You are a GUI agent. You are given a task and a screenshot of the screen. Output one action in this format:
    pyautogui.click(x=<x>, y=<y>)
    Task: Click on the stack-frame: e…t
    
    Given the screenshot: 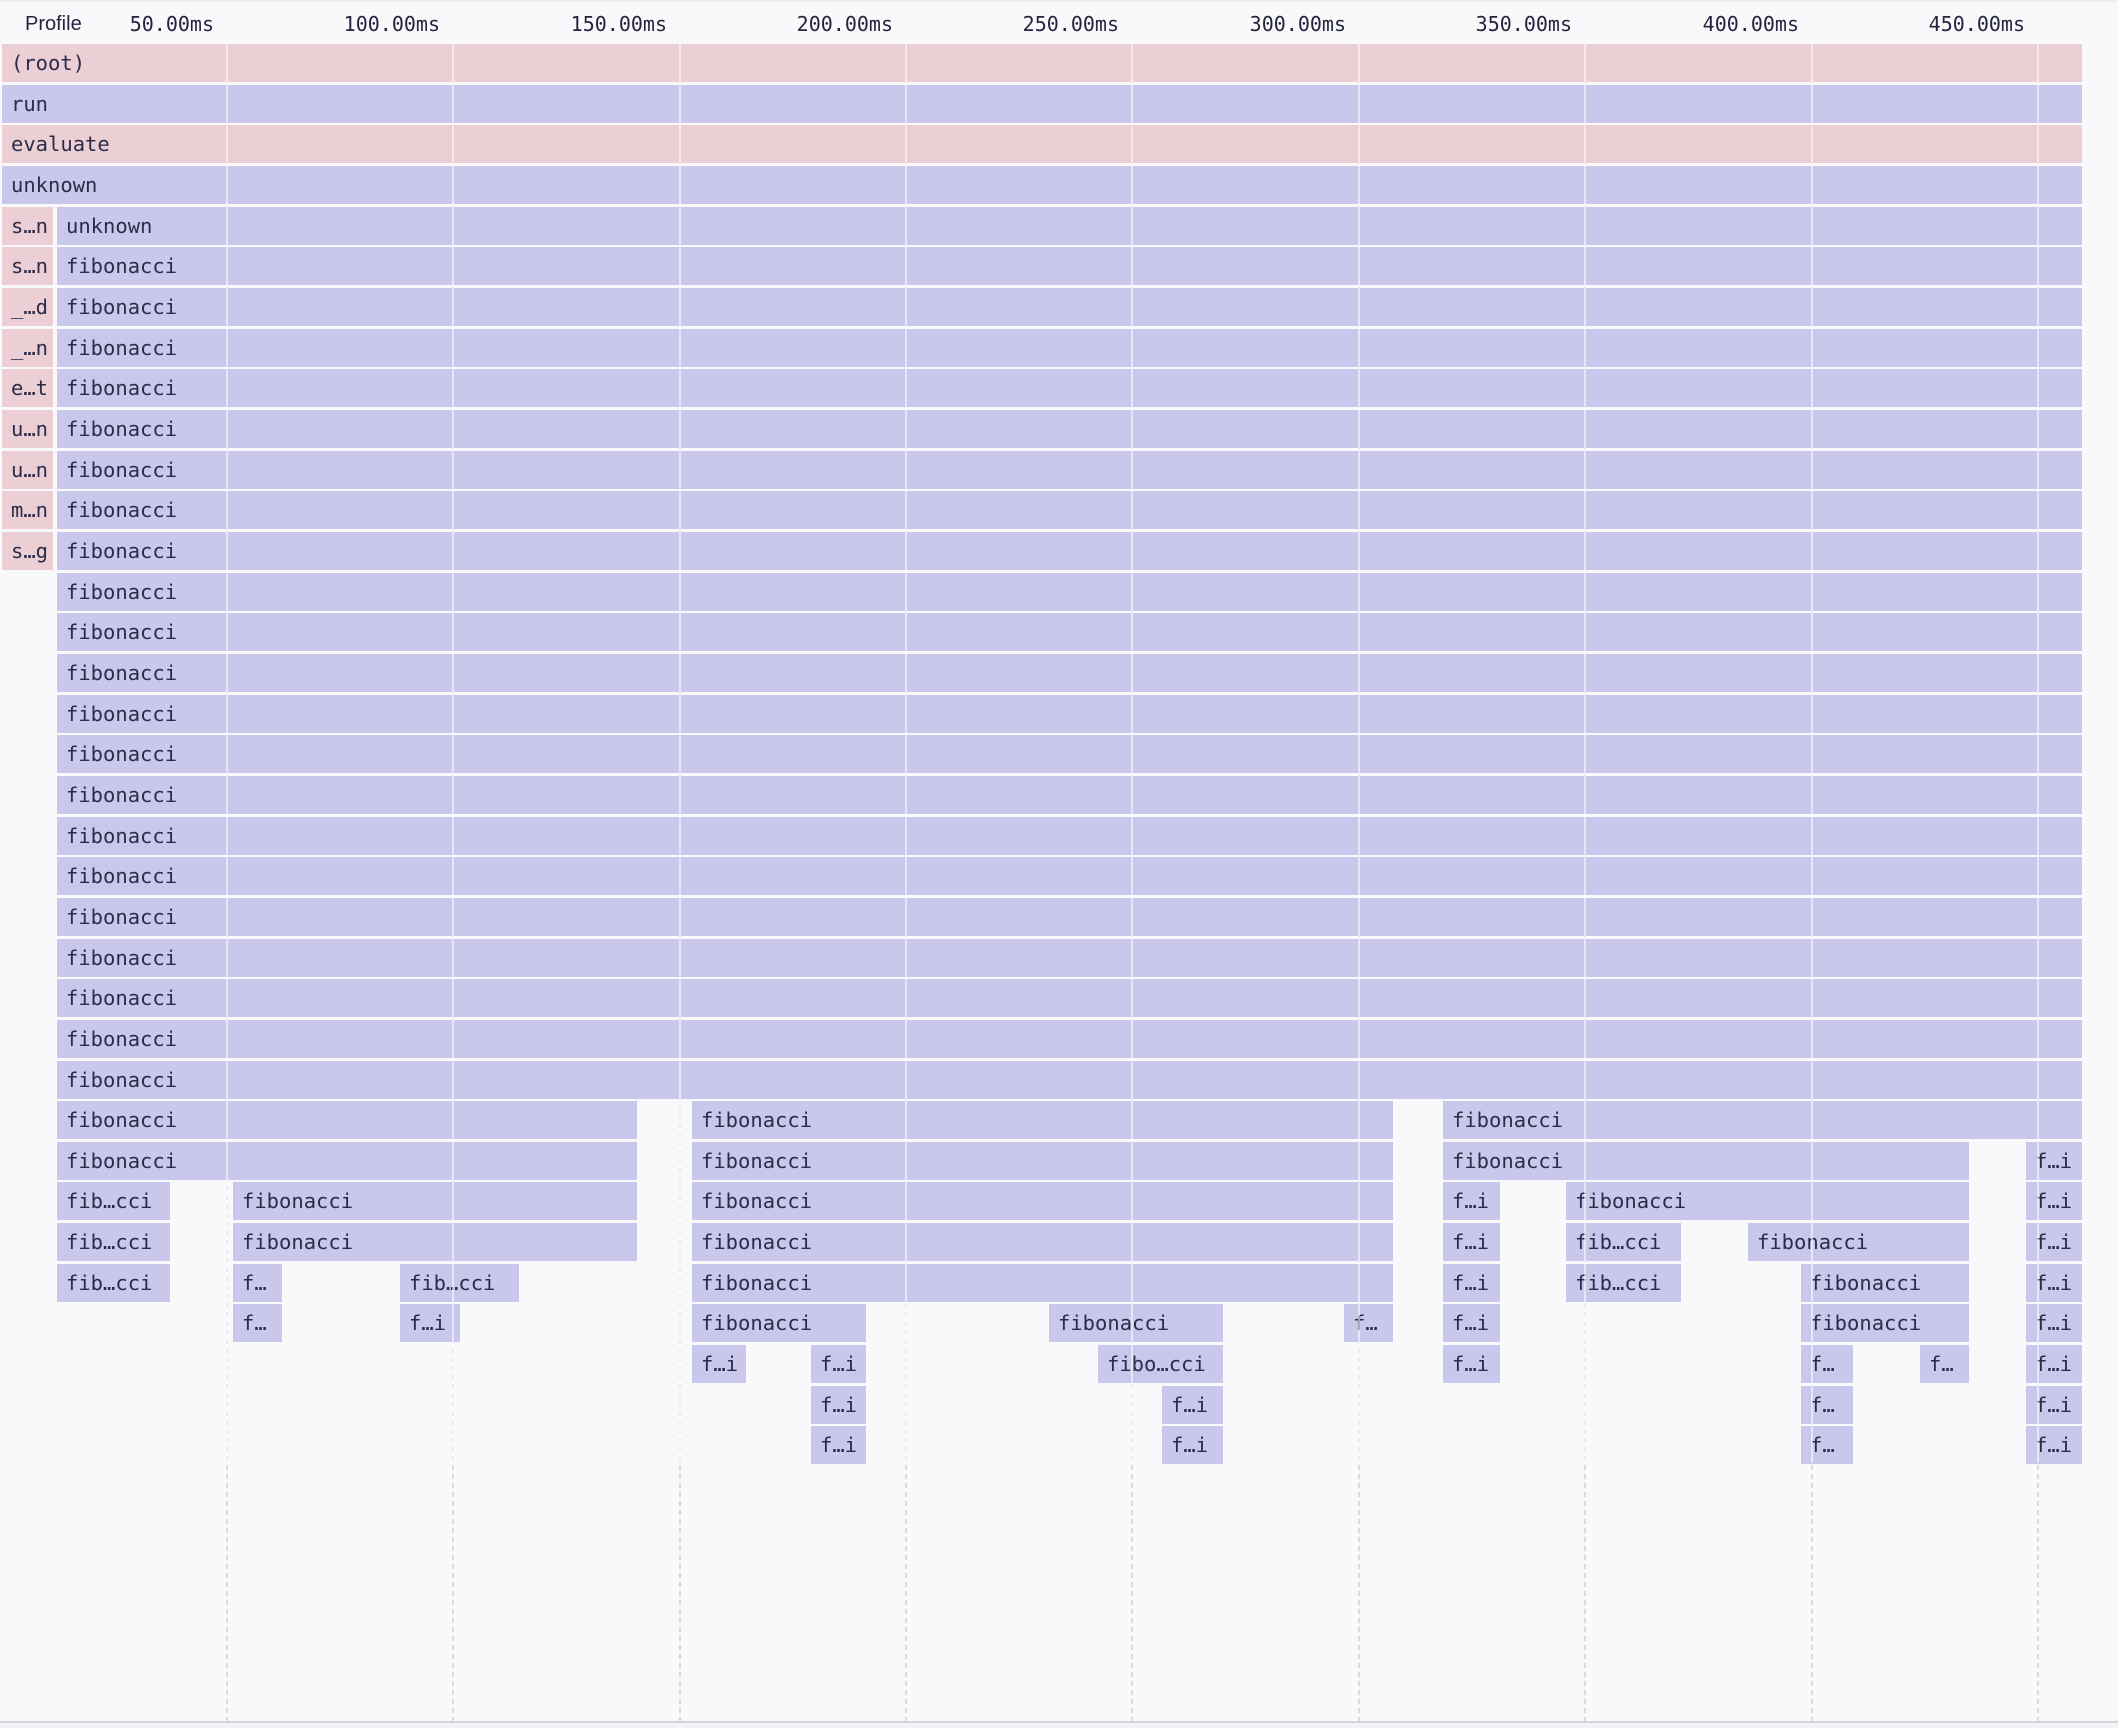 What is the action you would take?
    pyautogui.click(x=27, y=388)
    